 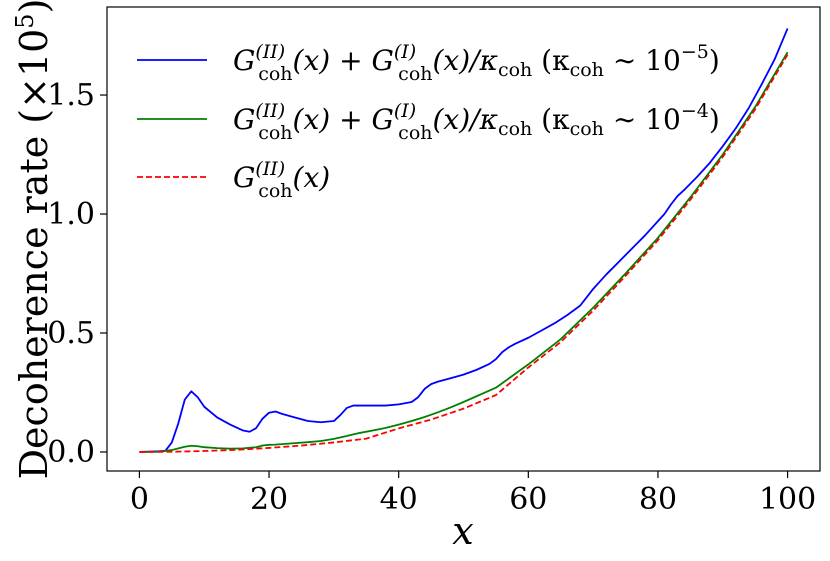 I want to click on x-tick-label: 0, so click(x=139, y=499).